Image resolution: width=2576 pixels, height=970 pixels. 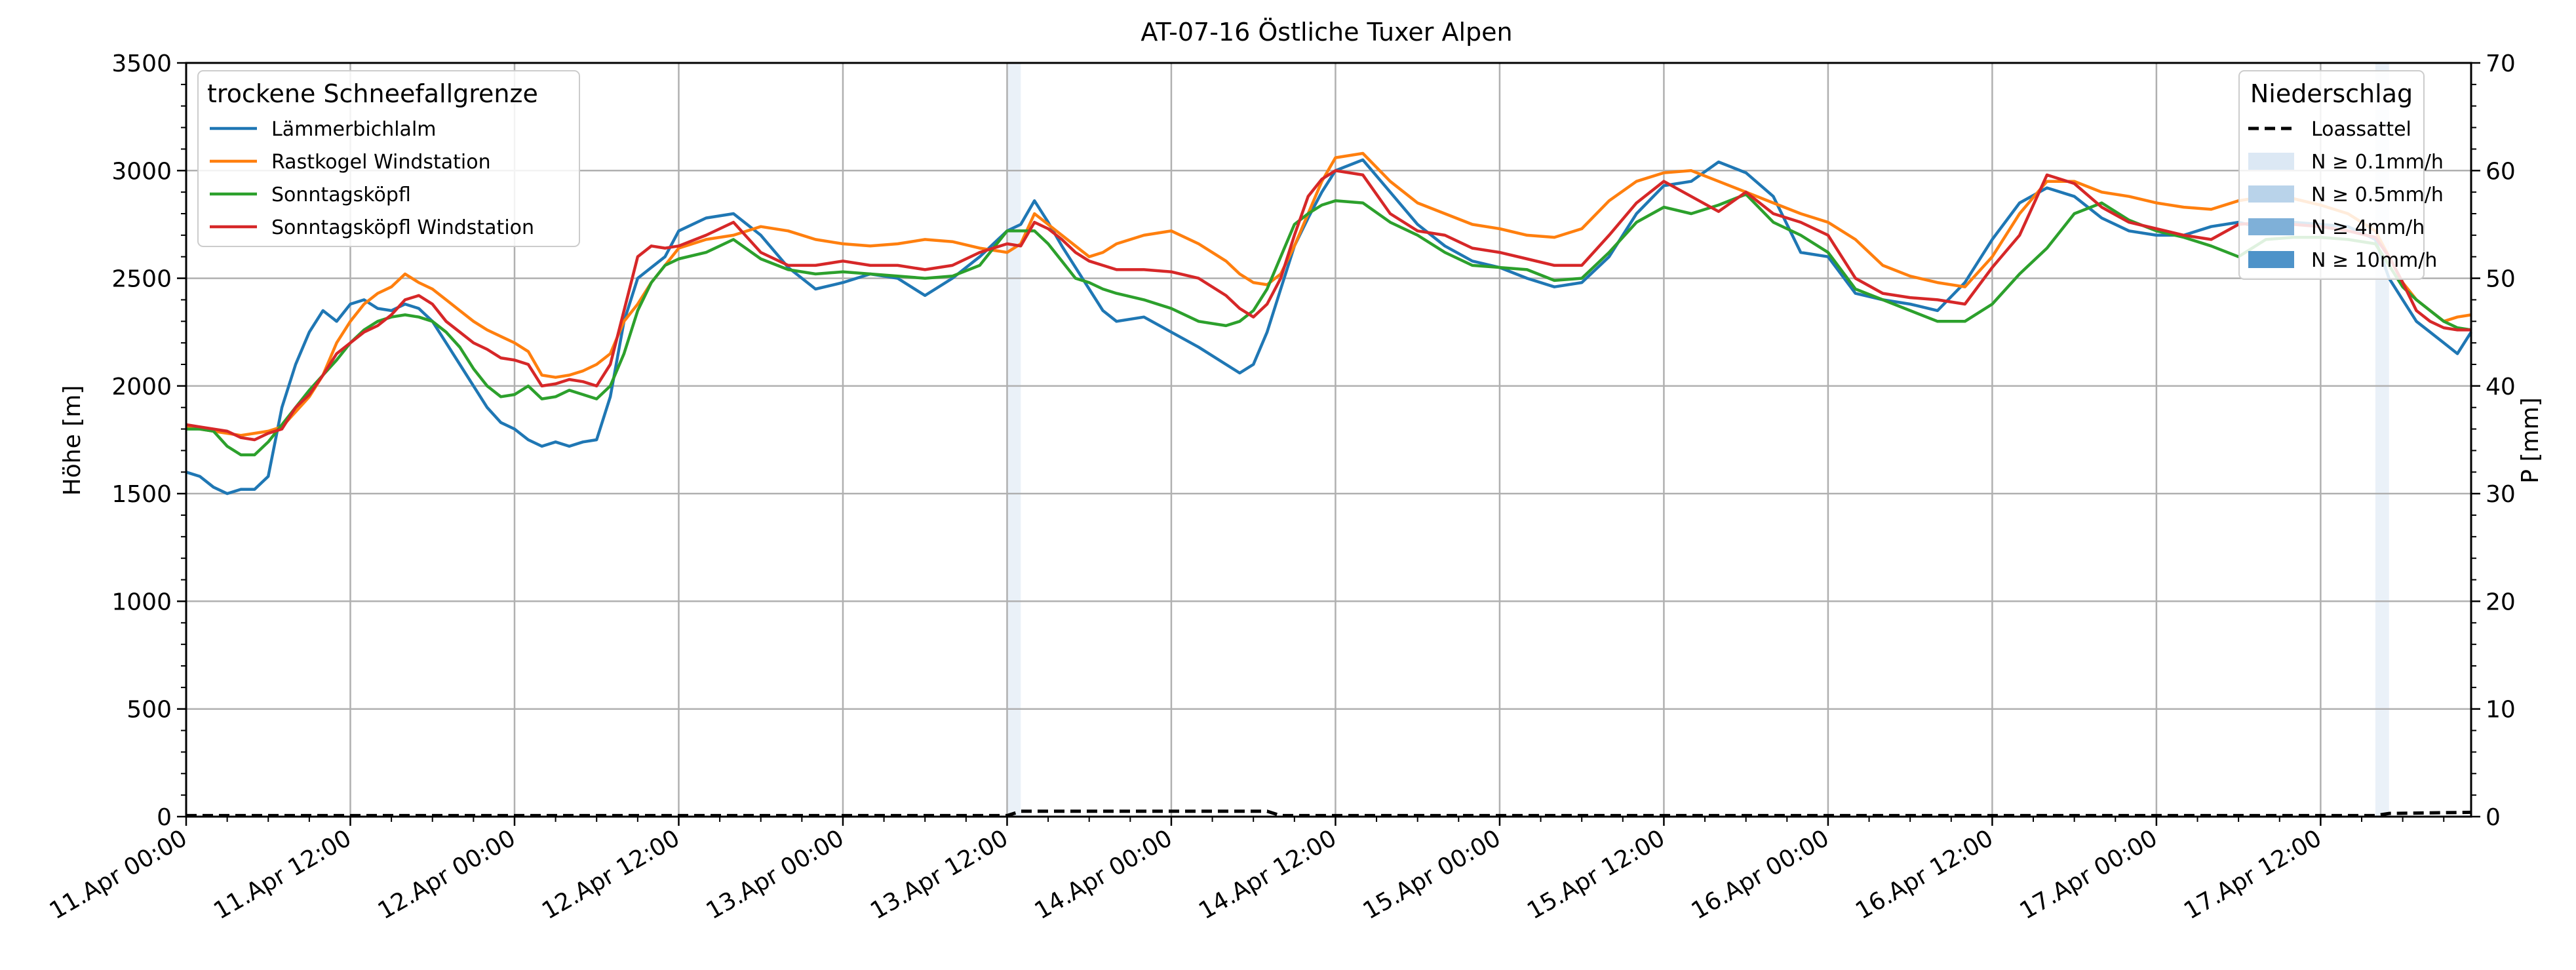 I want to click on x-tick-label: 16.Apr 00:00, so click(x=1760, y=874).